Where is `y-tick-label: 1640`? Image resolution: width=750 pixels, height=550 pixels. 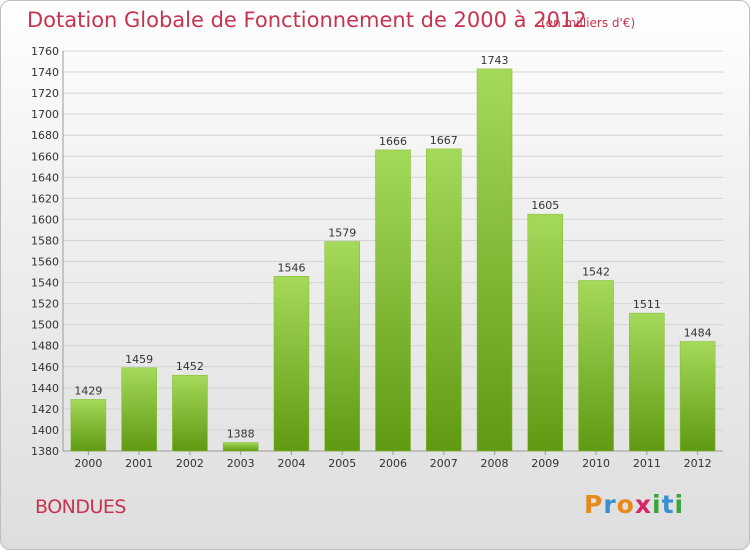 y-tick-label: 1640 is located at coordinates (45, 177).